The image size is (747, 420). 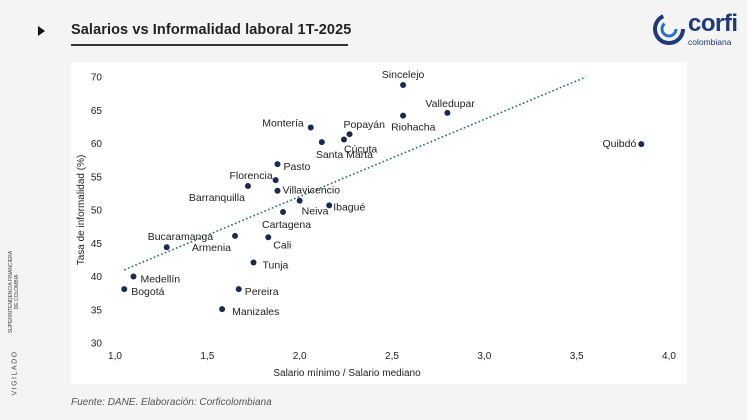 I want to click on point-label: Pasto, so click(x=297, y=167).